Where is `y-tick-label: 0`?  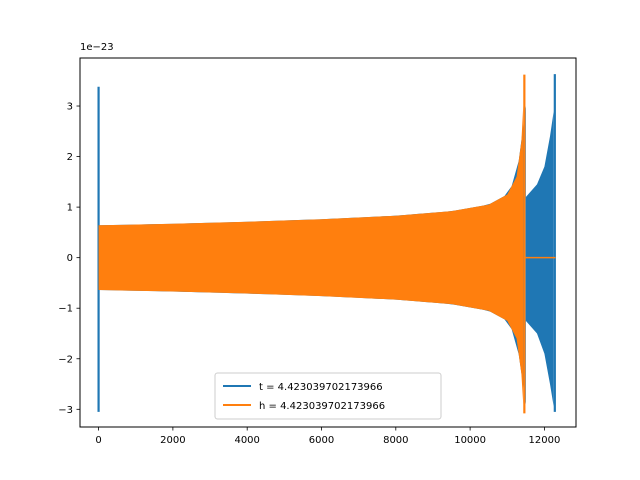 y-tick-label: 0 is located at coordinates (70, 258).